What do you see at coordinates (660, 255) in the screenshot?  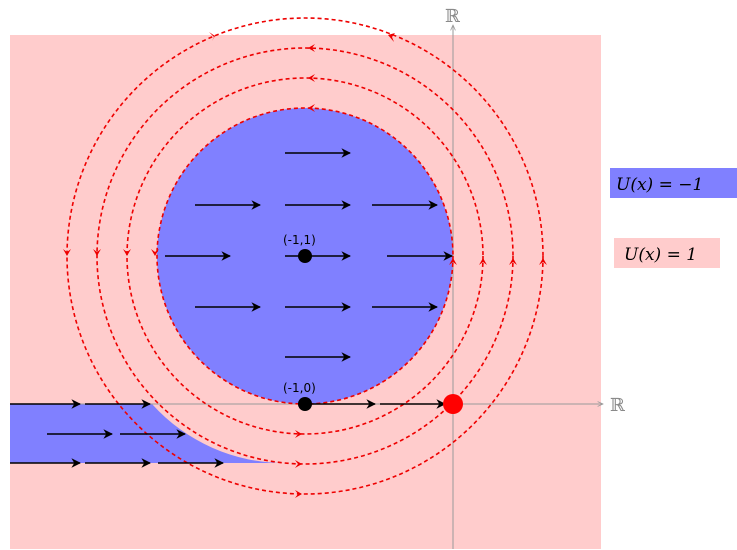 I see `legend-text-positive: U(x) = 1` at bounding box center [660, 255].